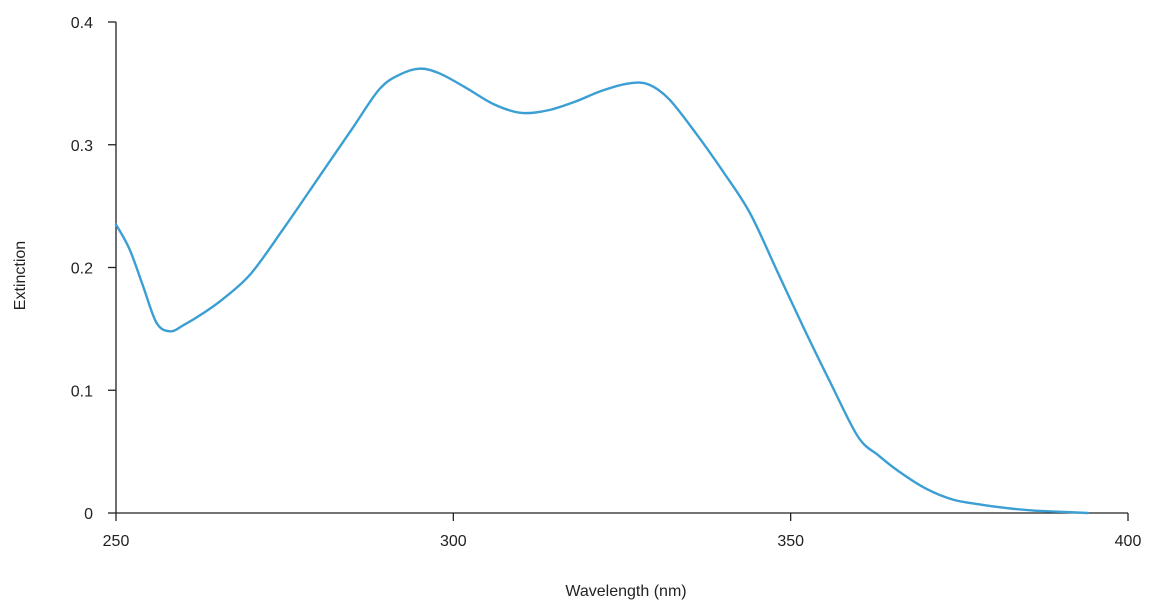 The width and height of the screenshot is (1149, 603). What do you see at coordinates (116, 541) in the screenshot?
I see `x-tick-label: 250` at bounding box center [116, 541].